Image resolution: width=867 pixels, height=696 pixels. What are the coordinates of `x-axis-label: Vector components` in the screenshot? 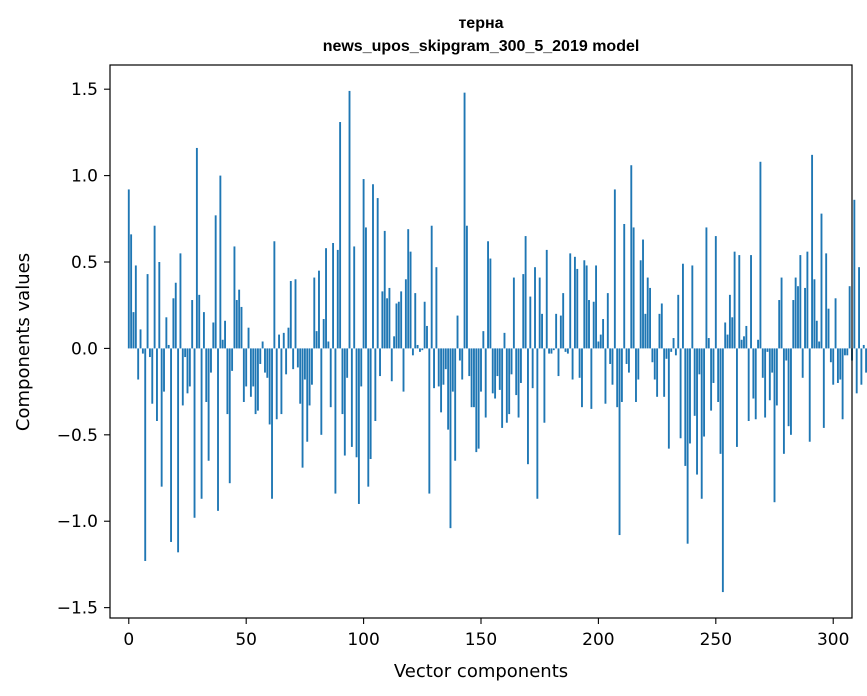 It's located at (481, 671).